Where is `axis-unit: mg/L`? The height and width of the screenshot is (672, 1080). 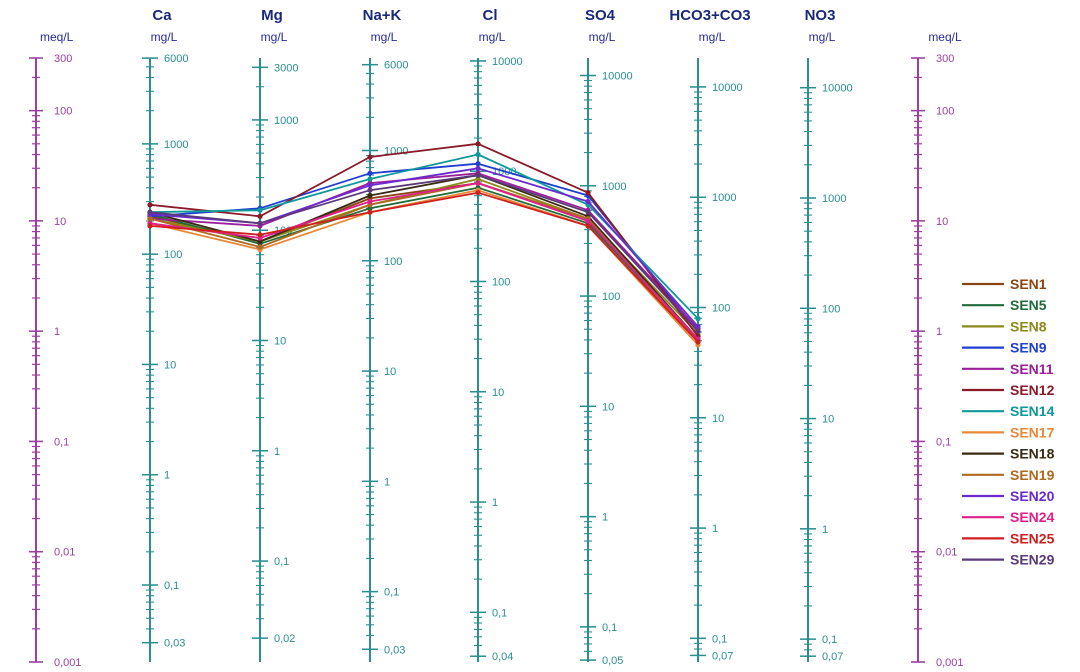 axis-unit: mg/L is located at coordinates (492, 37).